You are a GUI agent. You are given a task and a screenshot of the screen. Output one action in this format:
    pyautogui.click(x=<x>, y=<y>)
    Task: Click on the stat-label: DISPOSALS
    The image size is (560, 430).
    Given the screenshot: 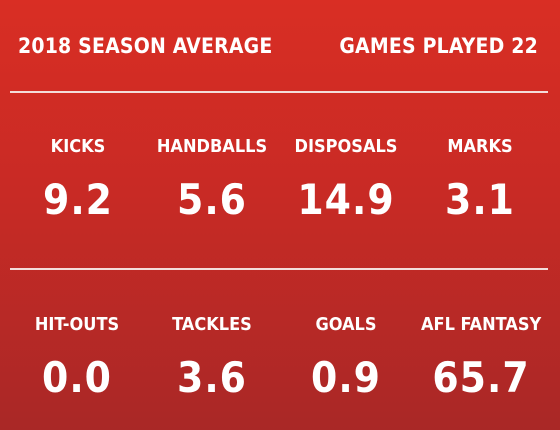 What is the action you would take?
    pyautogui.click(x=346, y=146)
    